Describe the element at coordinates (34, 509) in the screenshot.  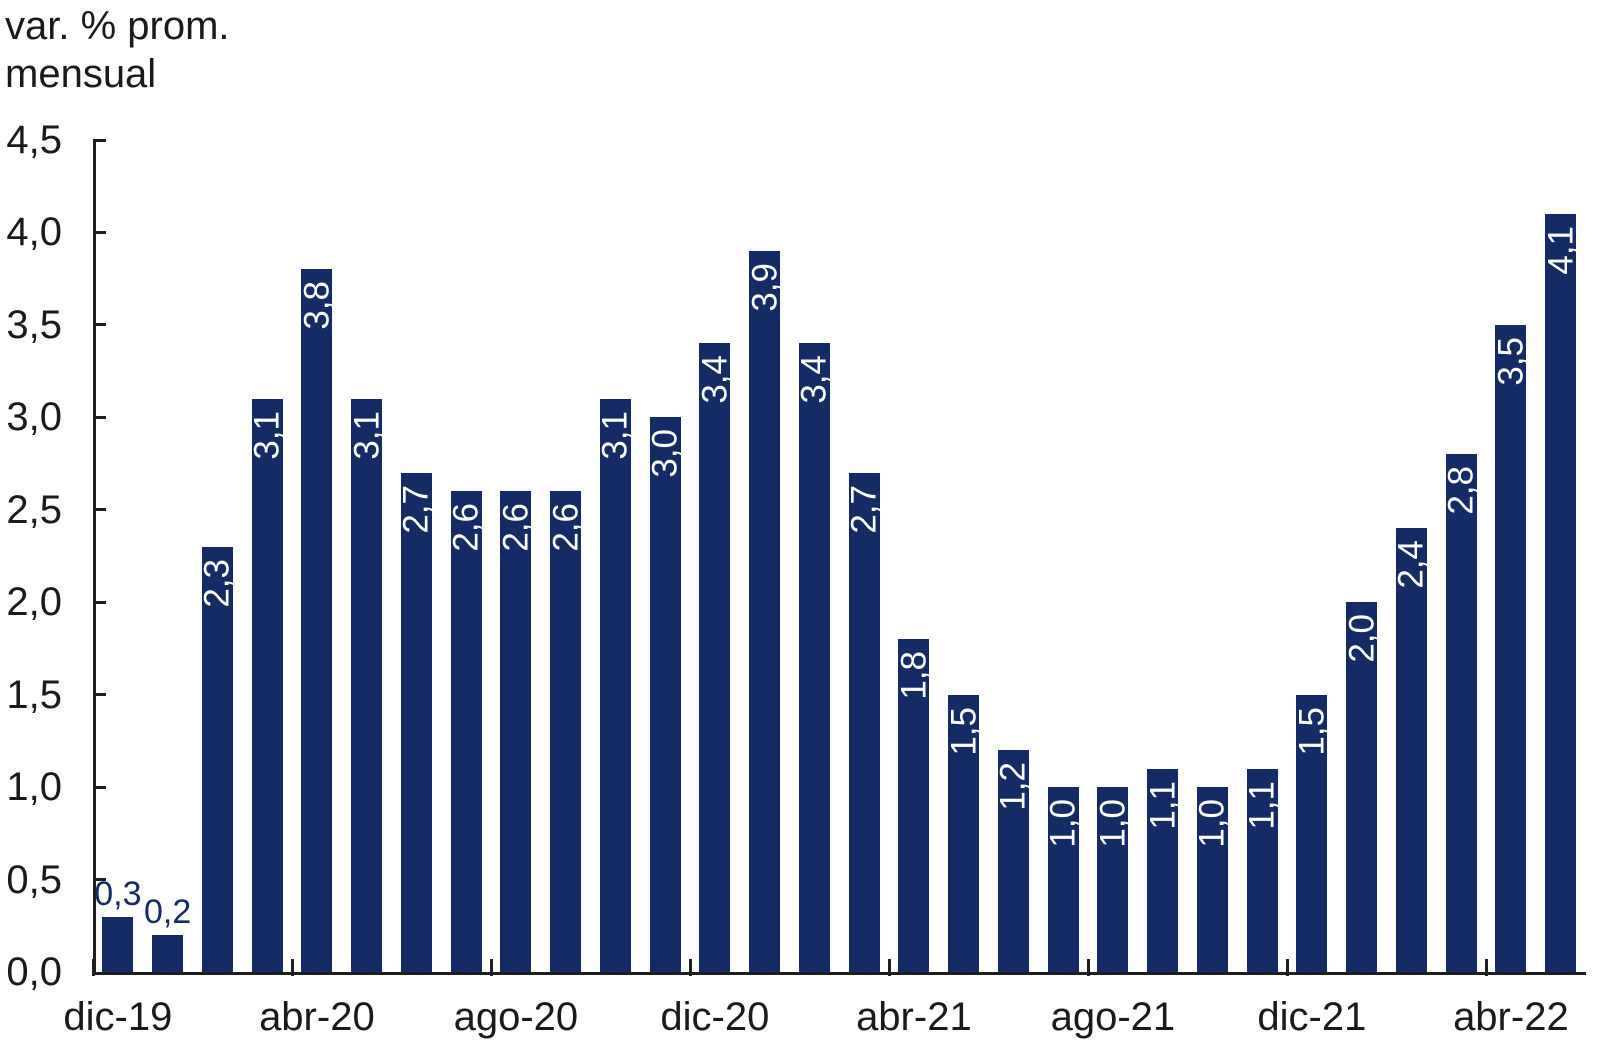
I see `y-tick-label: 2,5` at that location.